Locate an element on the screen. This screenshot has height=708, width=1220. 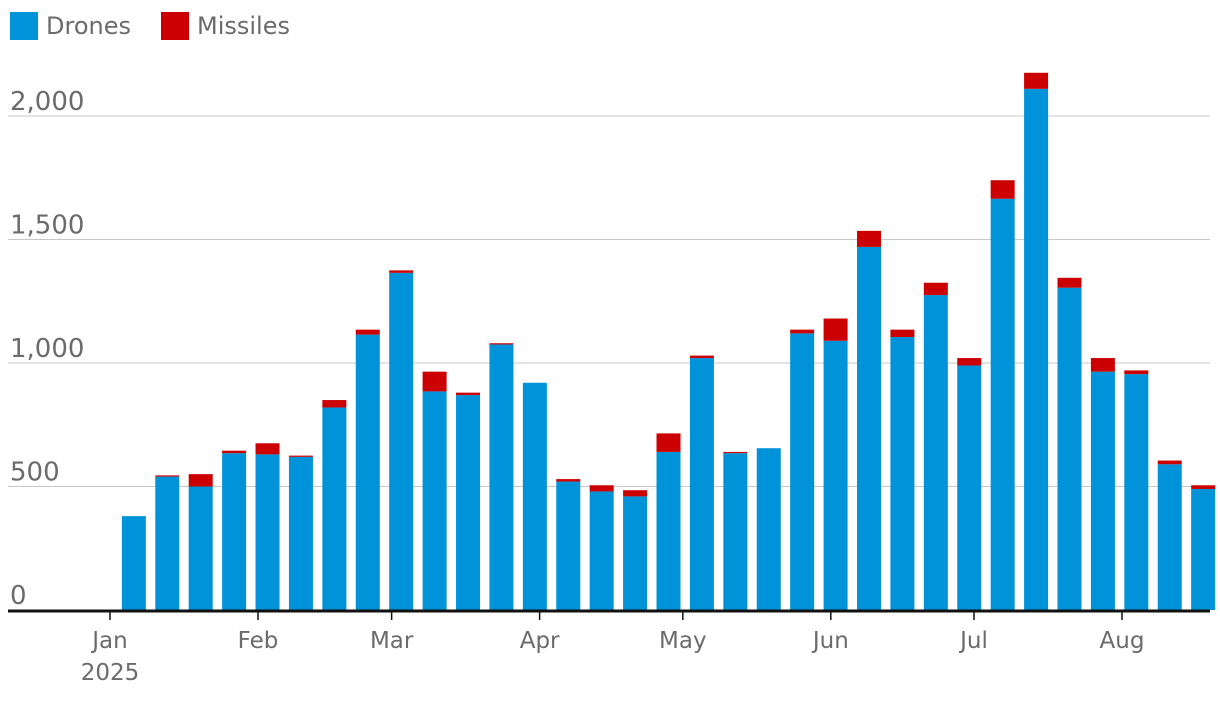
x-tick-sublabel-year: 2025 is located at coordinates (110, 673).